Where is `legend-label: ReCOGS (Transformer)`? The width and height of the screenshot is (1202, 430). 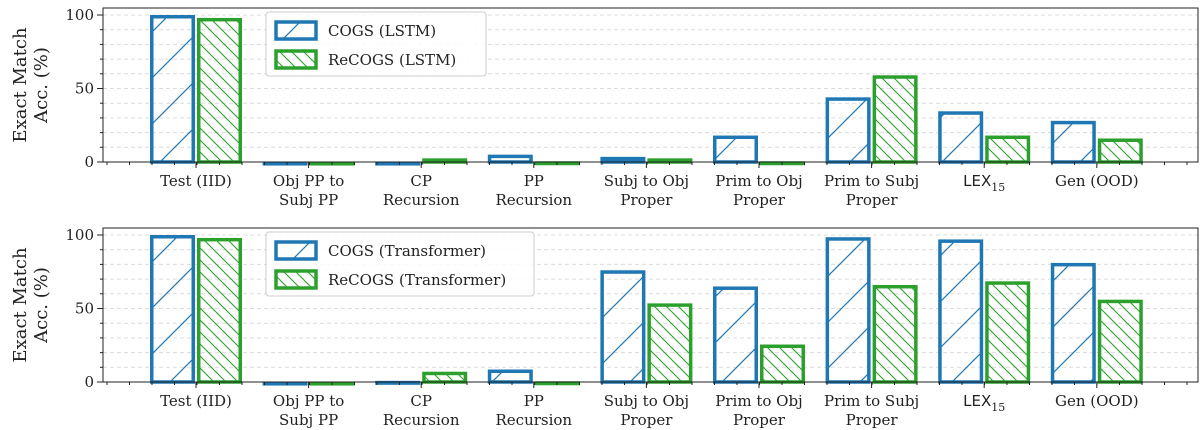 legend-label: ReCOGS (Transformer) is located at coordinates (417, 280).